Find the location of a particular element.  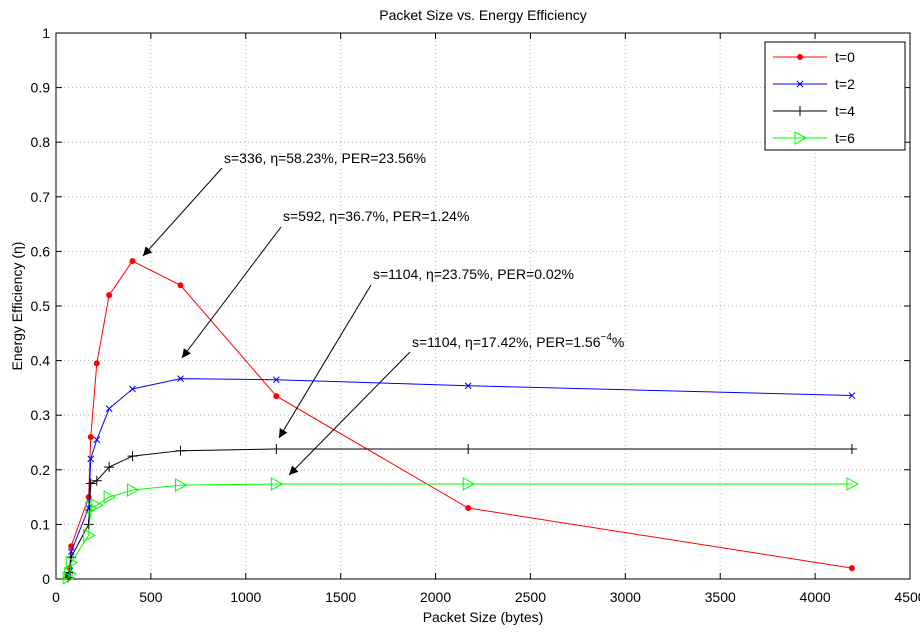

annotation: s=1104, η=23.75%, PER=0.02% is located at coordinates (473, 274).